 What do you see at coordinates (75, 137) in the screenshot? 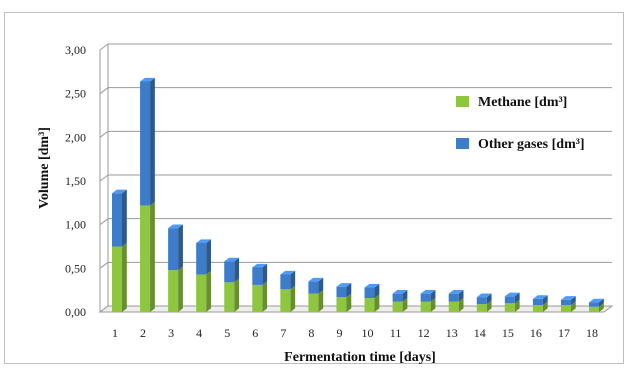
I see `y-tick-label: 2,00` at bounding box center [75, 137].